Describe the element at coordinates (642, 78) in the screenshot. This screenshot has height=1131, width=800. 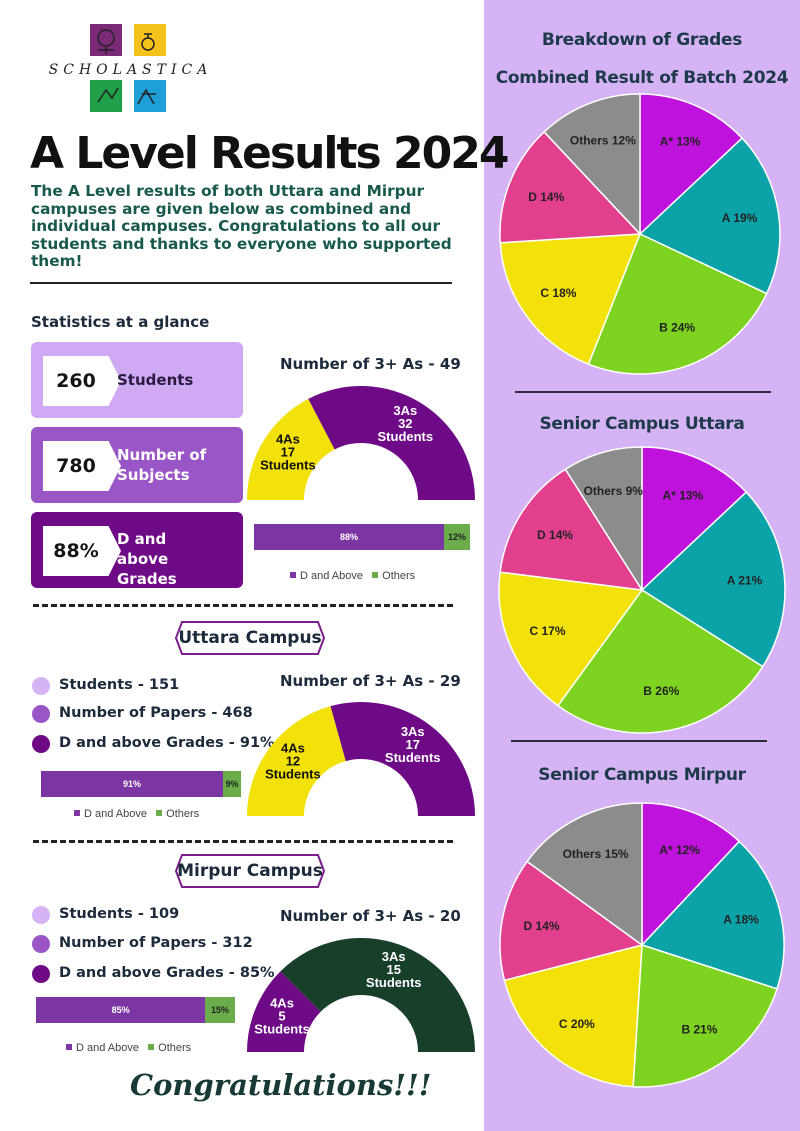
I see `combined-pie-title: Combined Result of Batch 2024` at that location.